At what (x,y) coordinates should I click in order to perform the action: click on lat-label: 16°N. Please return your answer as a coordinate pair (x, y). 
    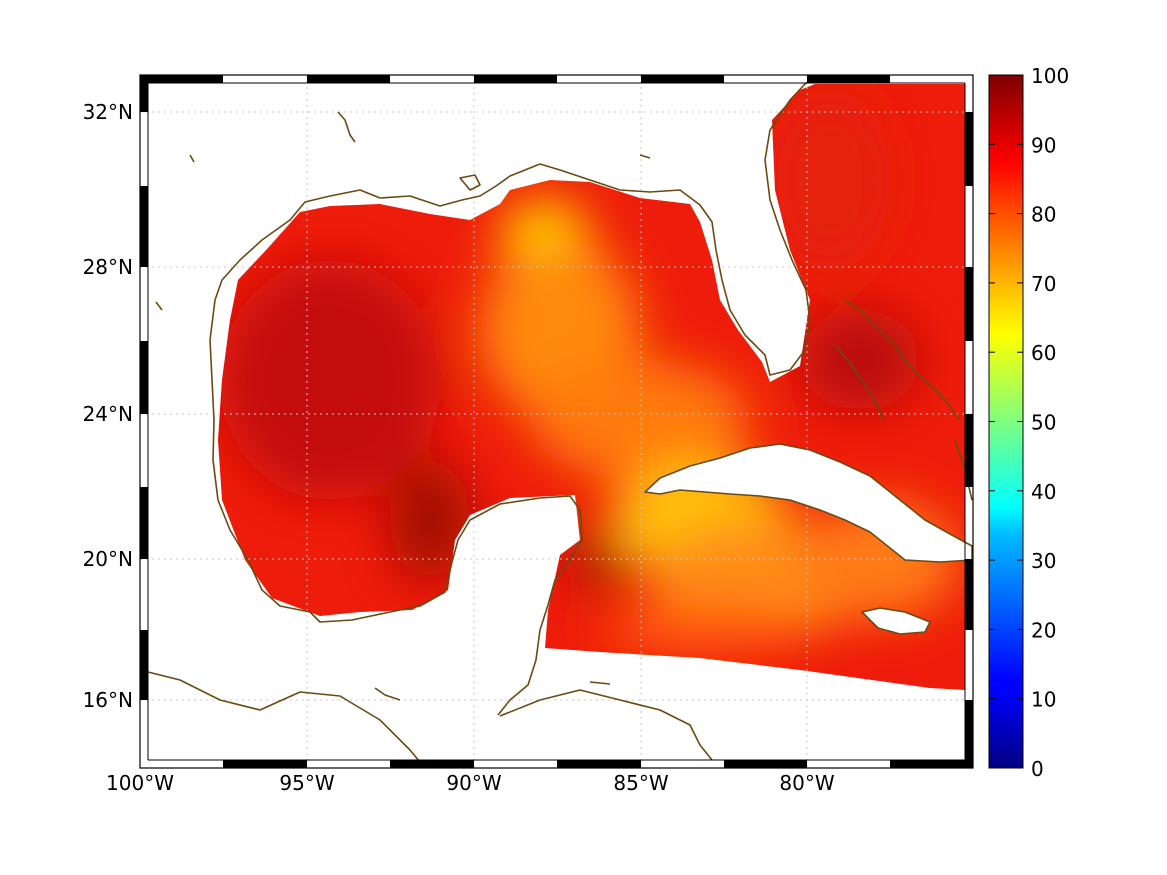
    Looking at the image, I should click on (108, 700).